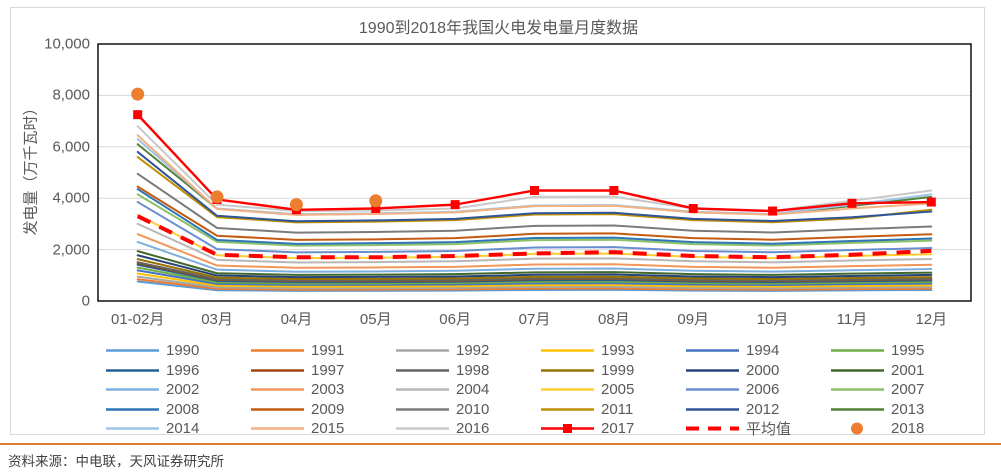 The height and width of the screenshot is (472, 1001). I want to click on legend-item-1993: 1993, so click(613, 351).